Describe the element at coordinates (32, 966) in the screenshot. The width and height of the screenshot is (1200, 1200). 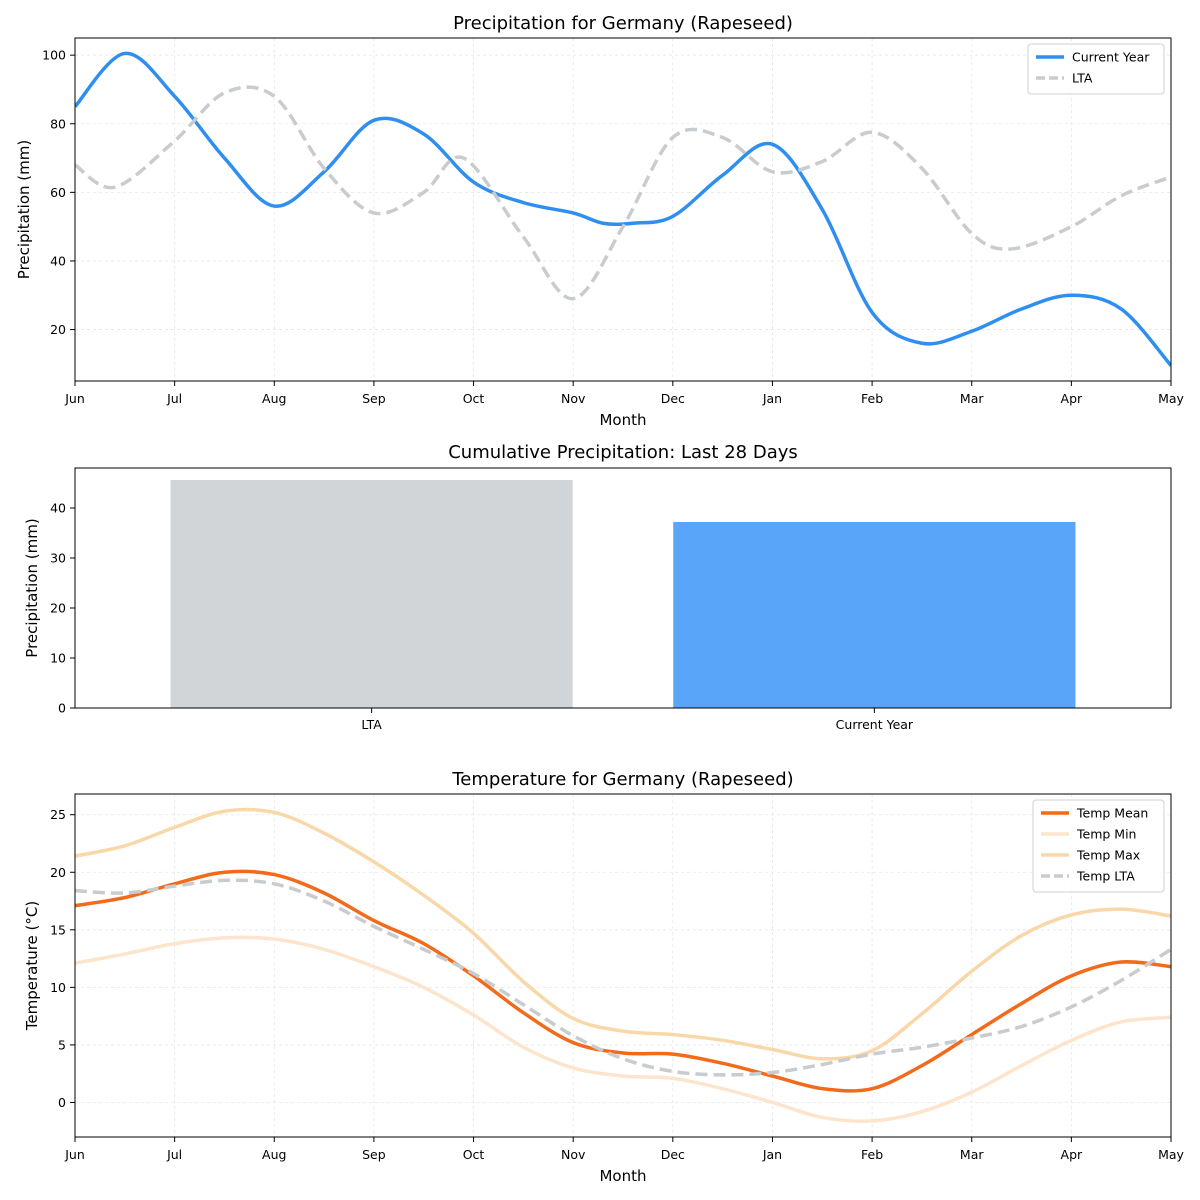
I see `y-axis-label: Temperature (°C)` at that location.